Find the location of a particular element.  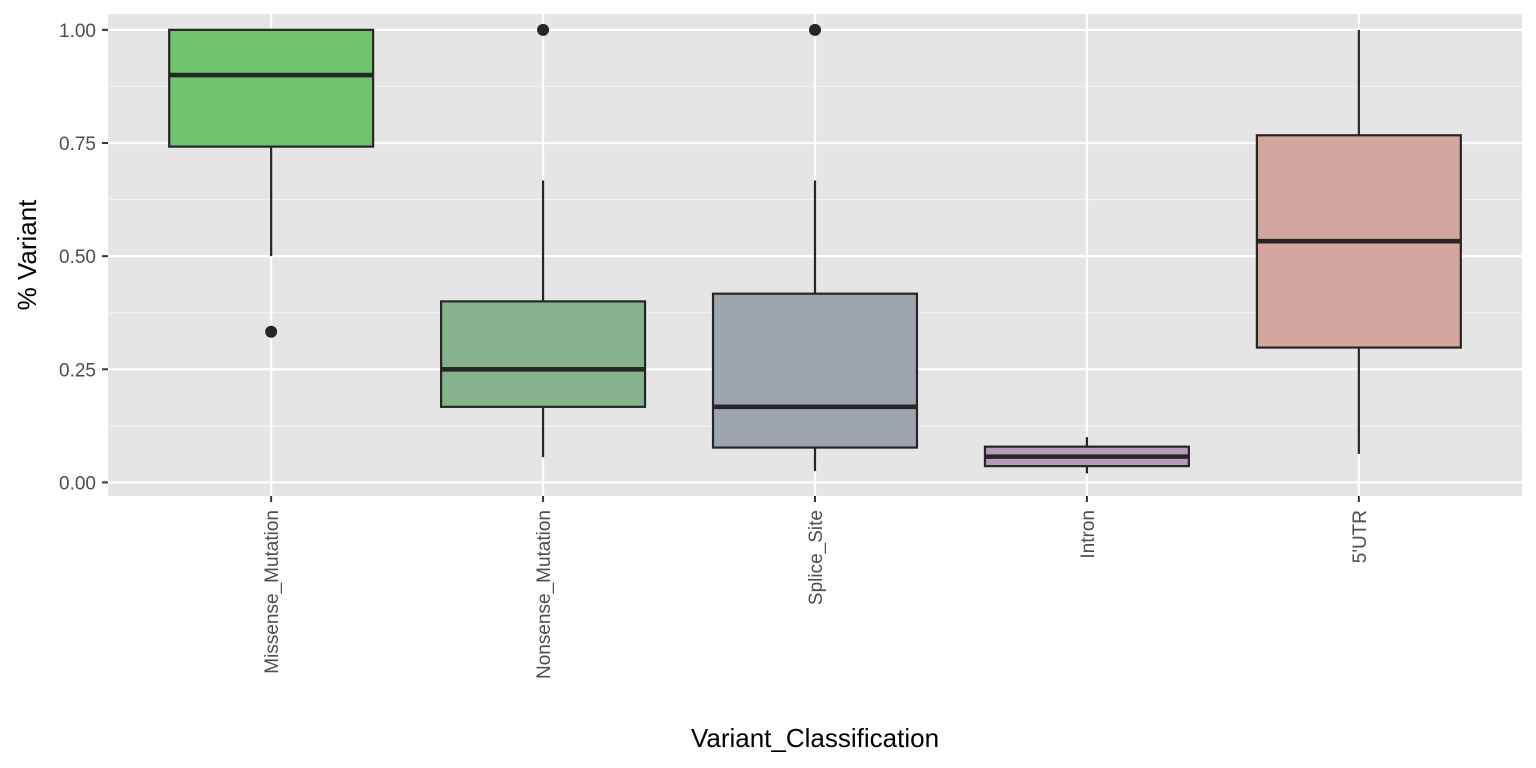

x-tick-label: Splice_Site is located at coordinates (816, 557).